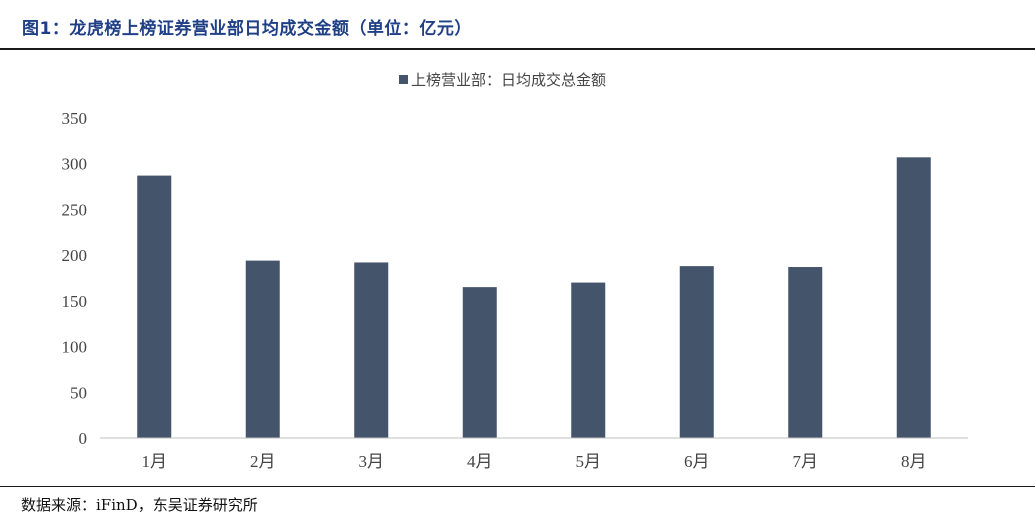 The image size is (1035, 515). I want to click on legend-label: 上榜营业部：日均成交总金额, so click(508, 80).